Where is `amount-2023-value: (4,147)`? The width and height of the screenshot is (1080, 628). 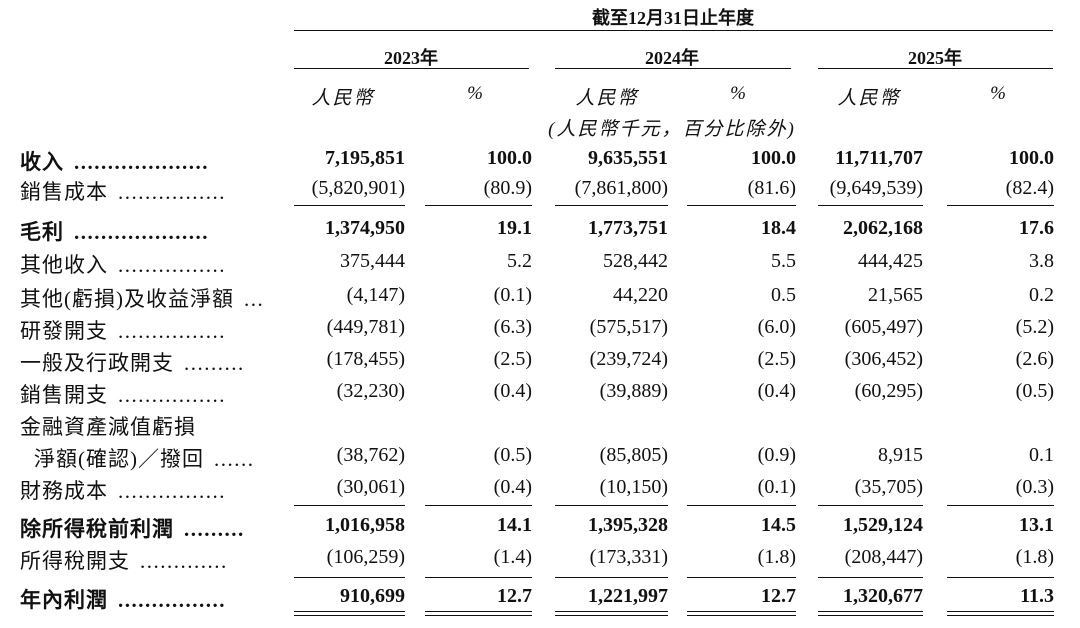 amount-2023-value: (4,147) is located at coordinates (375, 295).